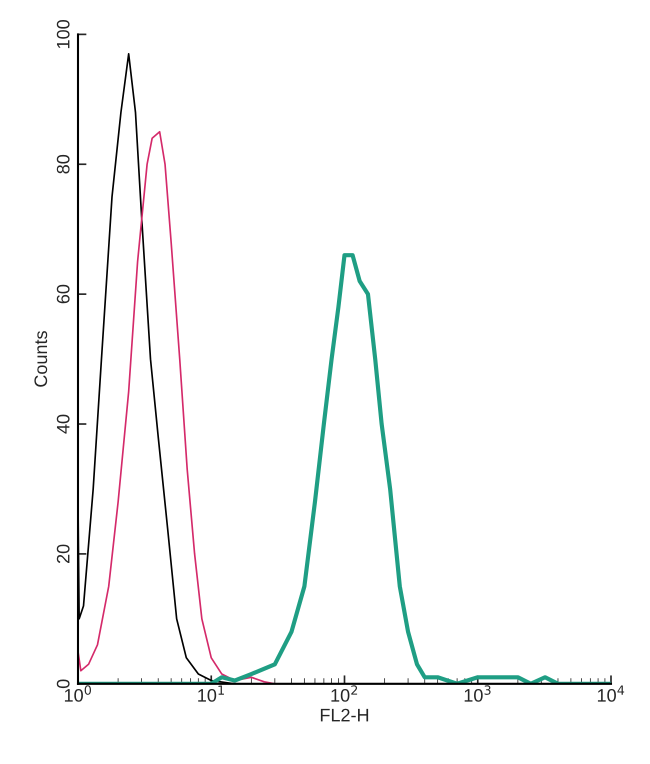  What do you see at coordinates (611, 693) in the screenshot?
I see `x-tick-label: 10$^{4}$` at bounding box center [611, 693].